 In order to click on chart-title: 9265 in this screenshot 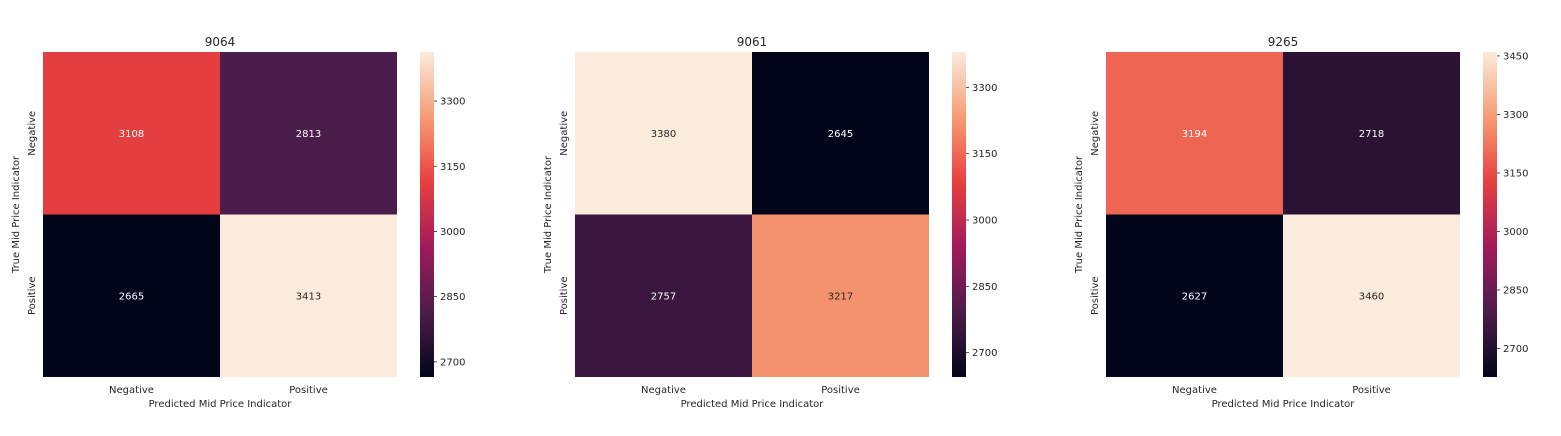, I will do `click(1283, 42)`.